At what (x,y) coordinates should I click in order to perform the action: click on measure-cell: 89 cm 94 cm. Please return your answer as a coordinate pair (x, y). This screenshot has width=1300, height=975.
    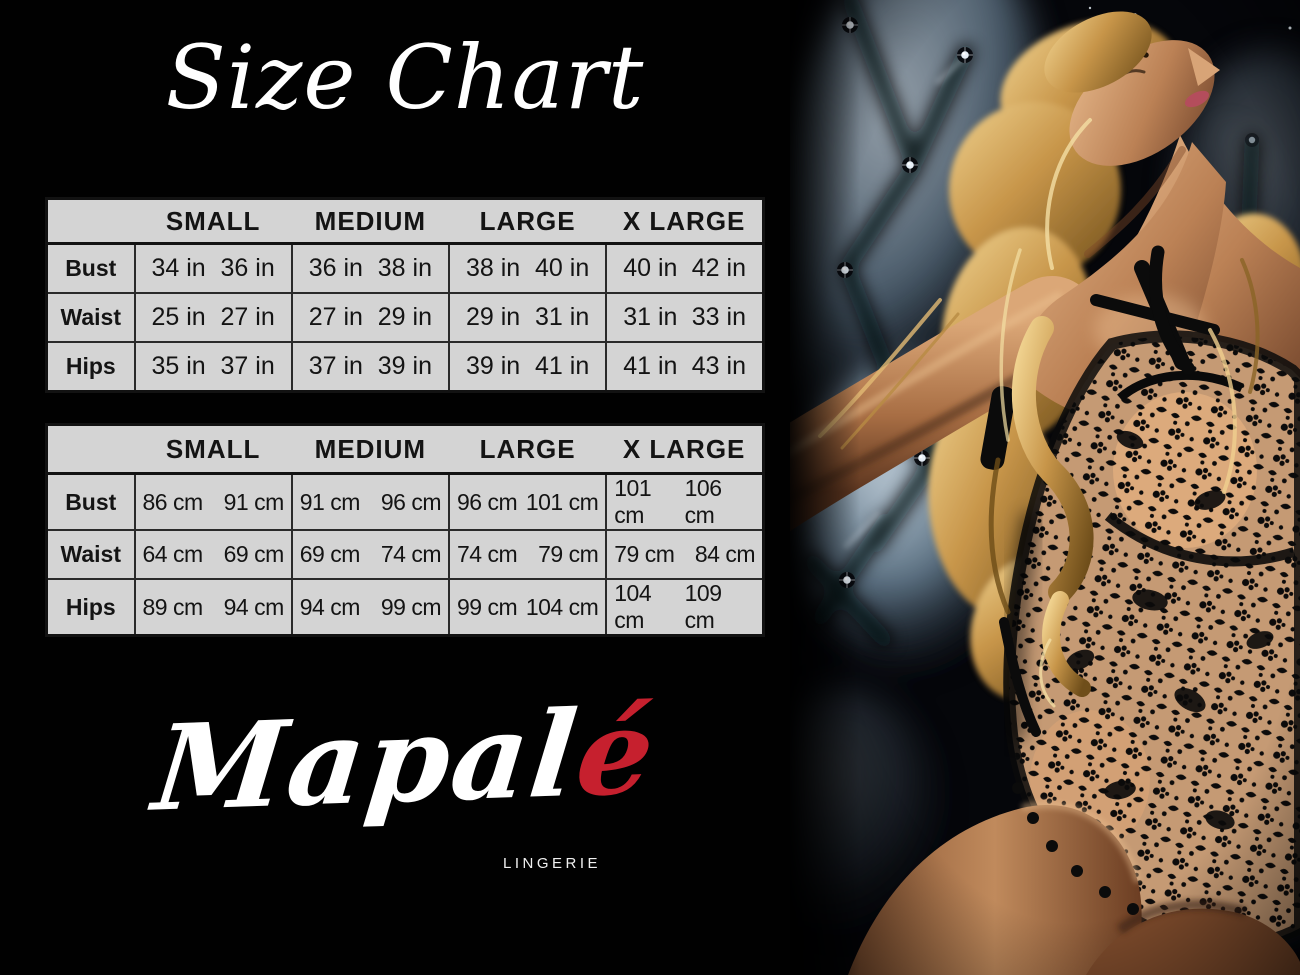
    Looking at the image, I should click on (213, 607).